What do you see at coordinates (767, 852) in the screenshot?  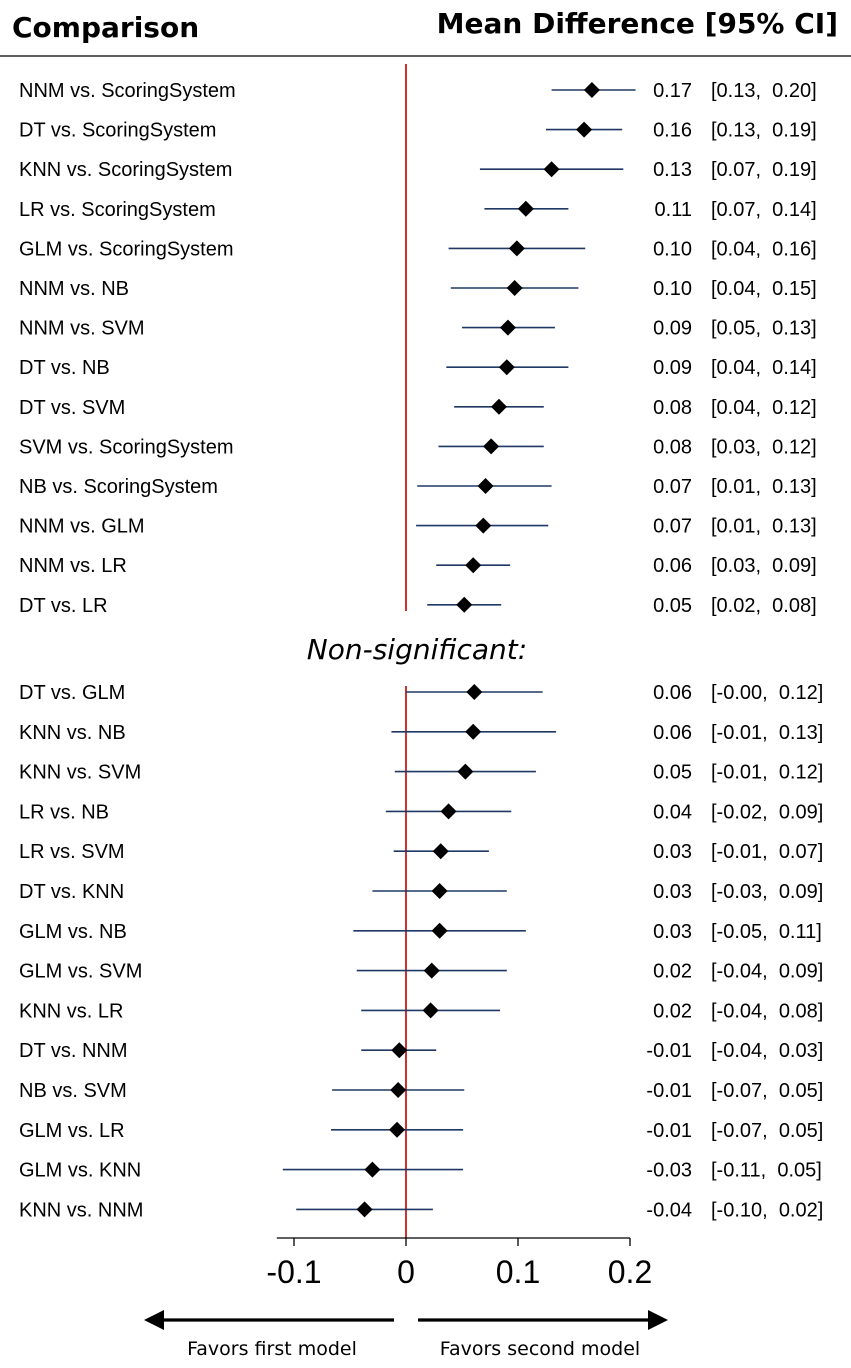 I see `row-ci-value: [-0.01, 0.07]` at bounding box center [767, 852].